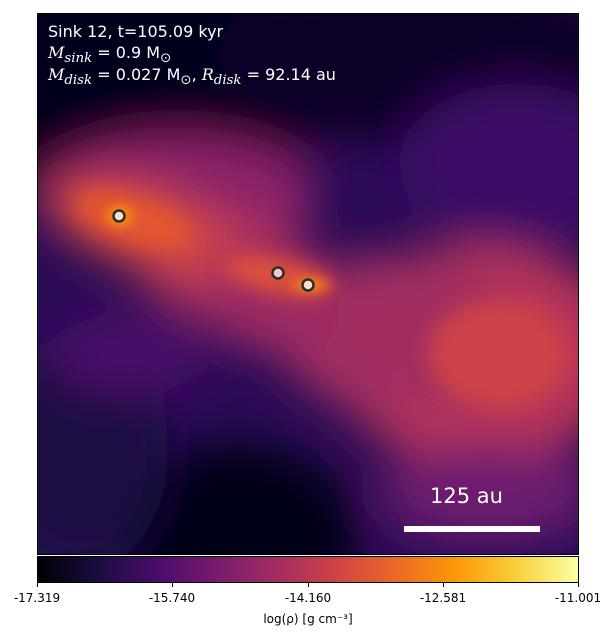 The width and height of the screenshot is (615, 644). I want to click on msun-symbol: ⊙, so click(166, 59).